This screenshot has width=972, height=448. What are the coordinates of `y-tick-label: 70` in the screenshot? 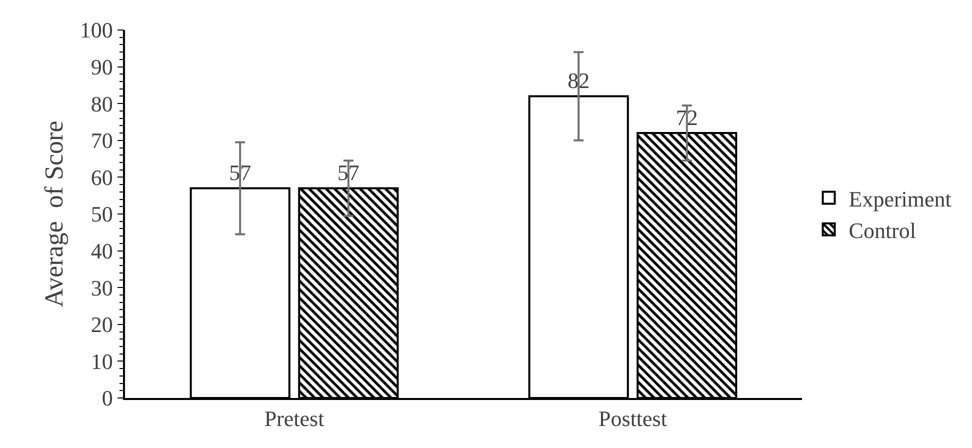 It's located at (101, 141).